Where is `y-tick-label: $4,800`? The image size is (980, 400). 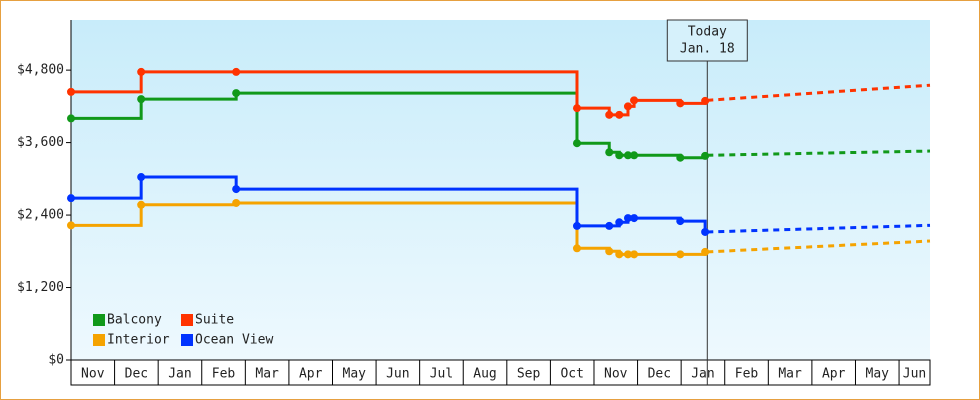
y-tick-label: $4,800 is located at coordinates (40, 70).